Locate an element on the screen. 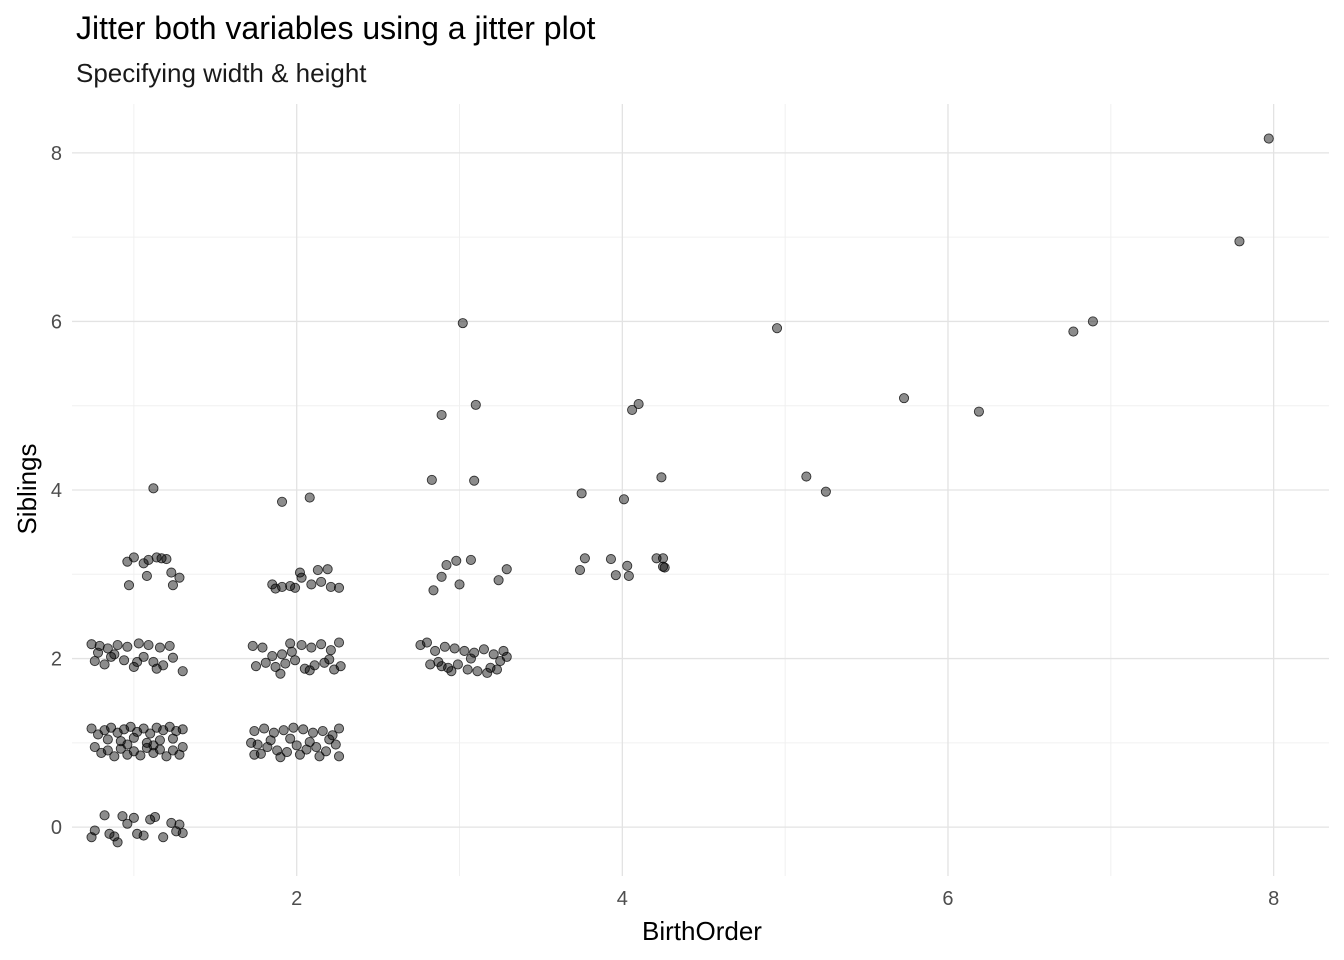 The height and width of the screenshot is (960, 1344). x-tick-label: 6 is located at coordinates (947, 899).